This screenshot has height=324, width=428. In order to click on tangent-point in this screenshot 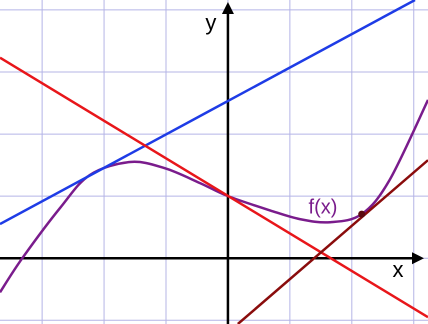, I will do `click(362, 214)`.